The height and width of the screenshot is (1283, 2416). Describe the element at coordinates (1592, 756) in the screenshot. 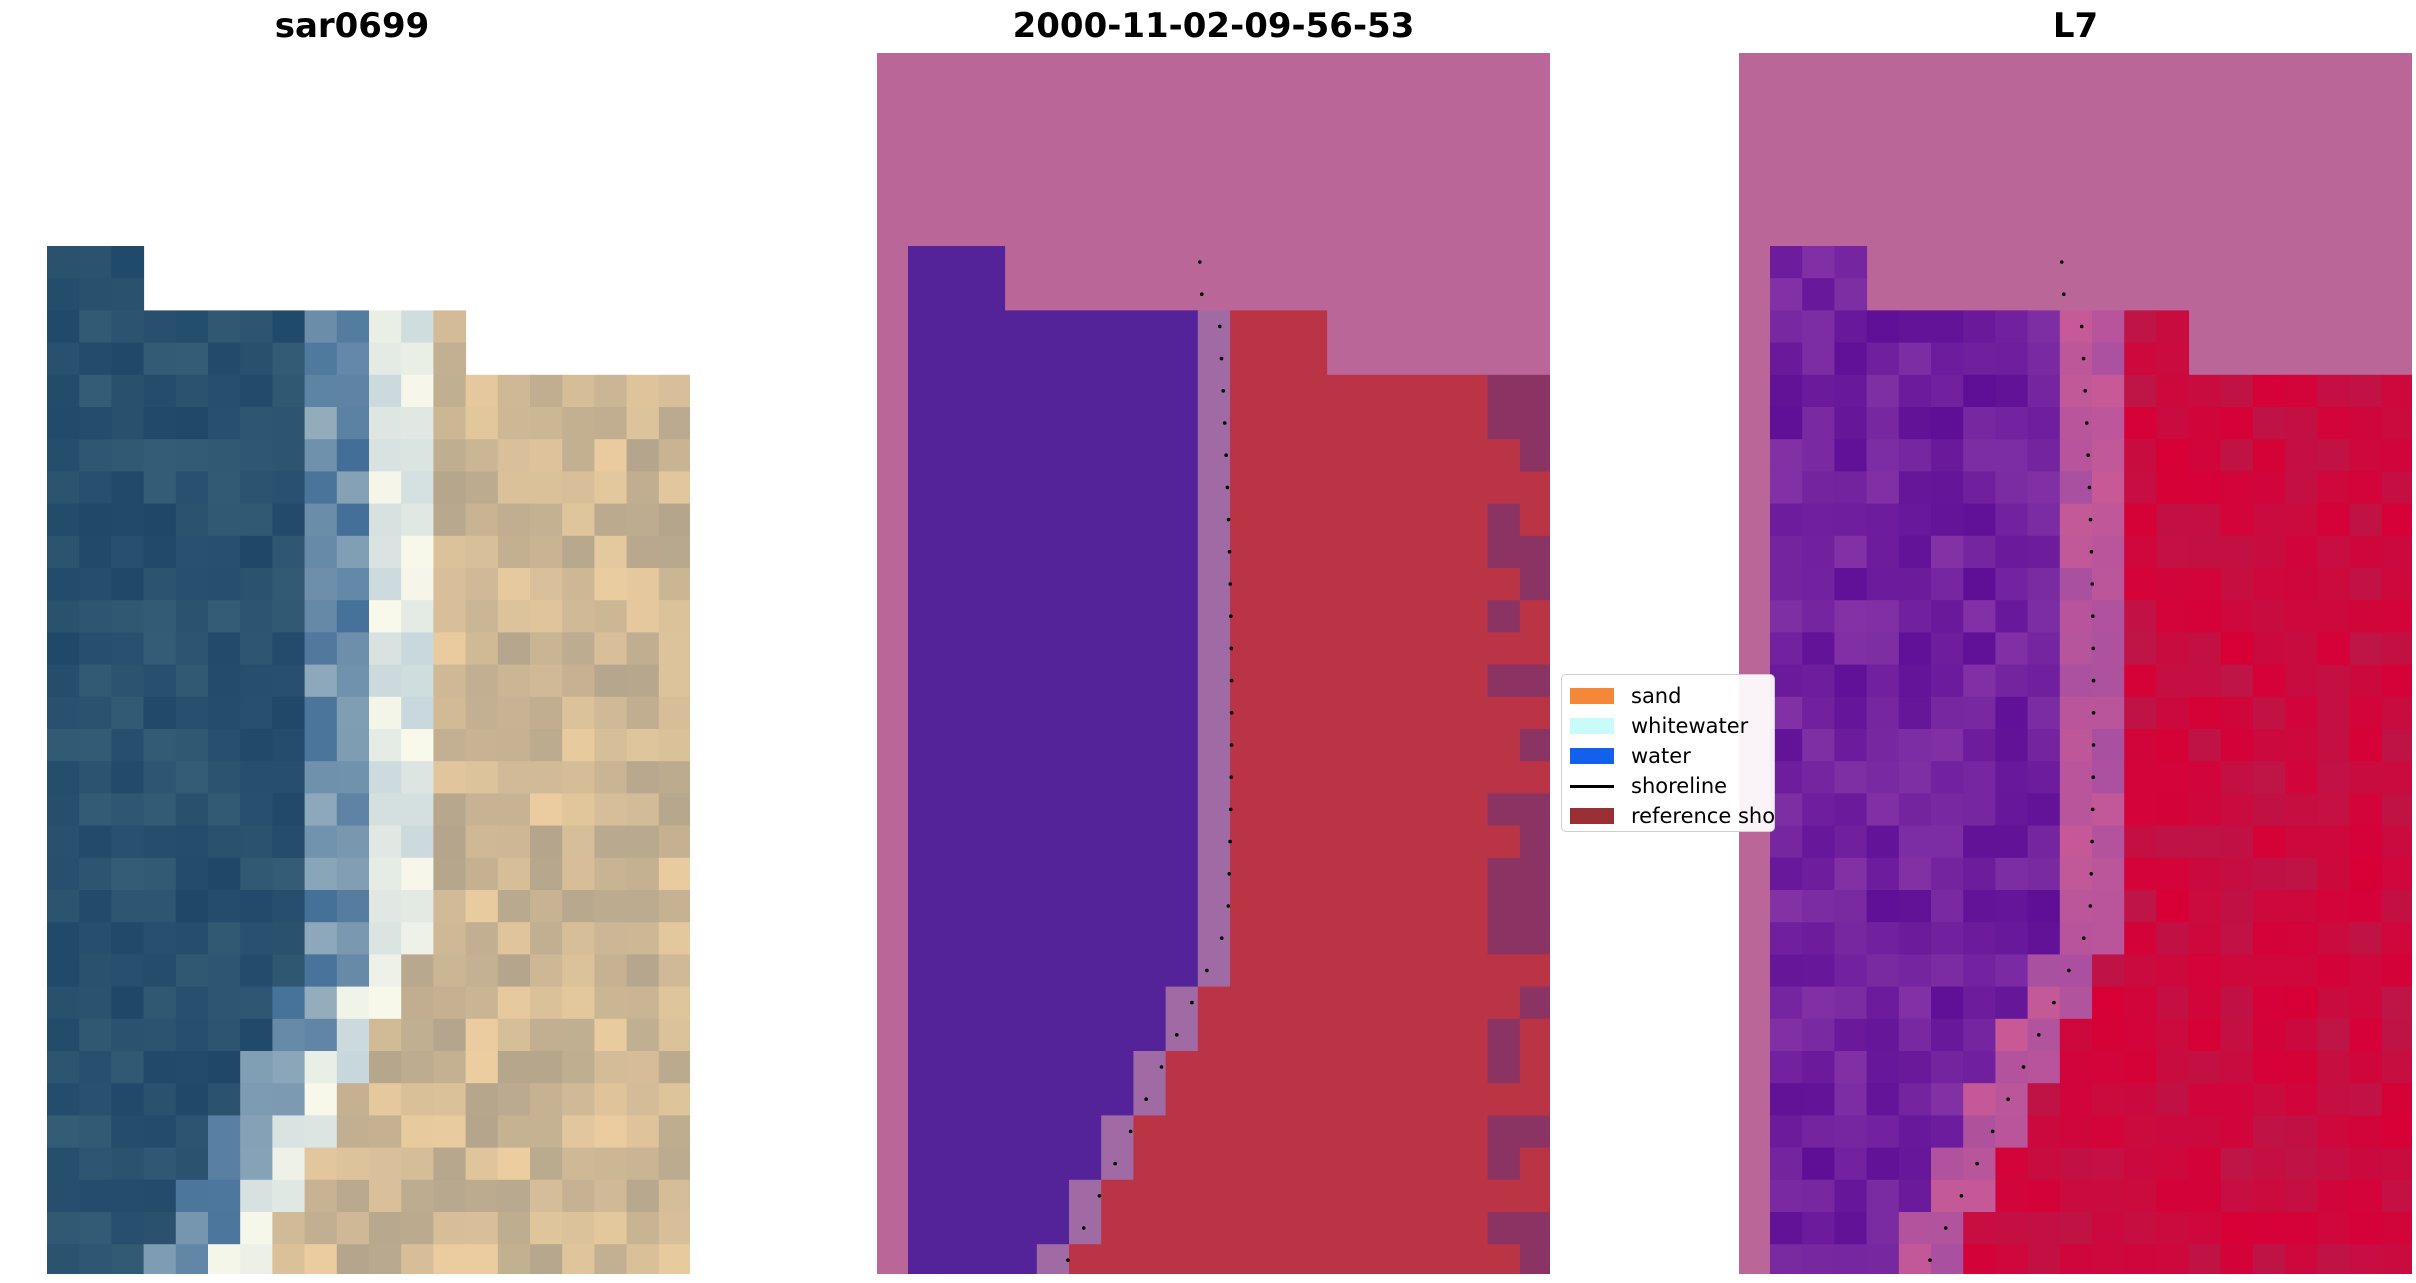

I see `legend-swatch-water` at that location.